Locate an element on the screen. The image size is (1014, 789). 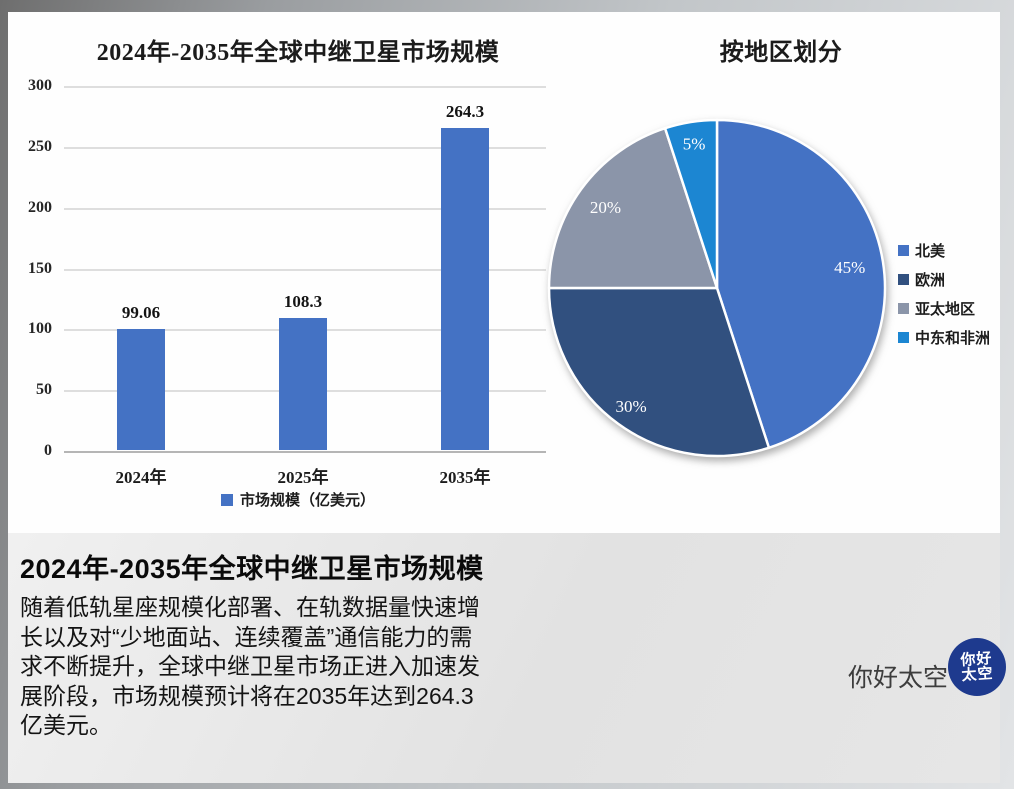
bar-value-label: 108.3 is located at coordinates (303, 301).